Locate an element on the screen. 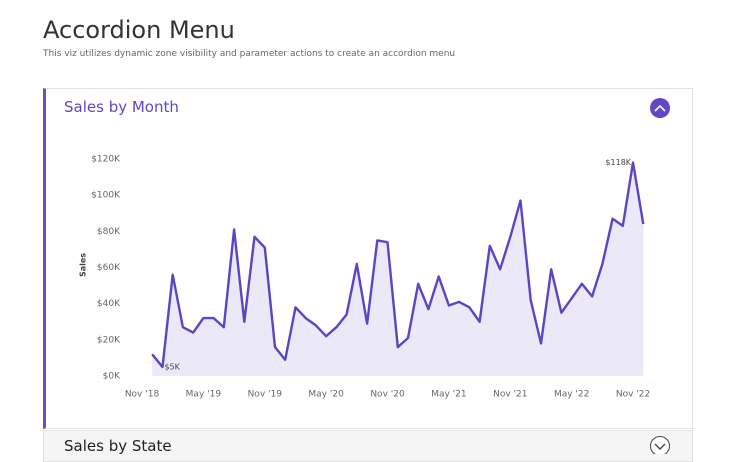 The height and width of the screenshot is (462, 736). data-label: $118K is located at coordinates (618, 162).